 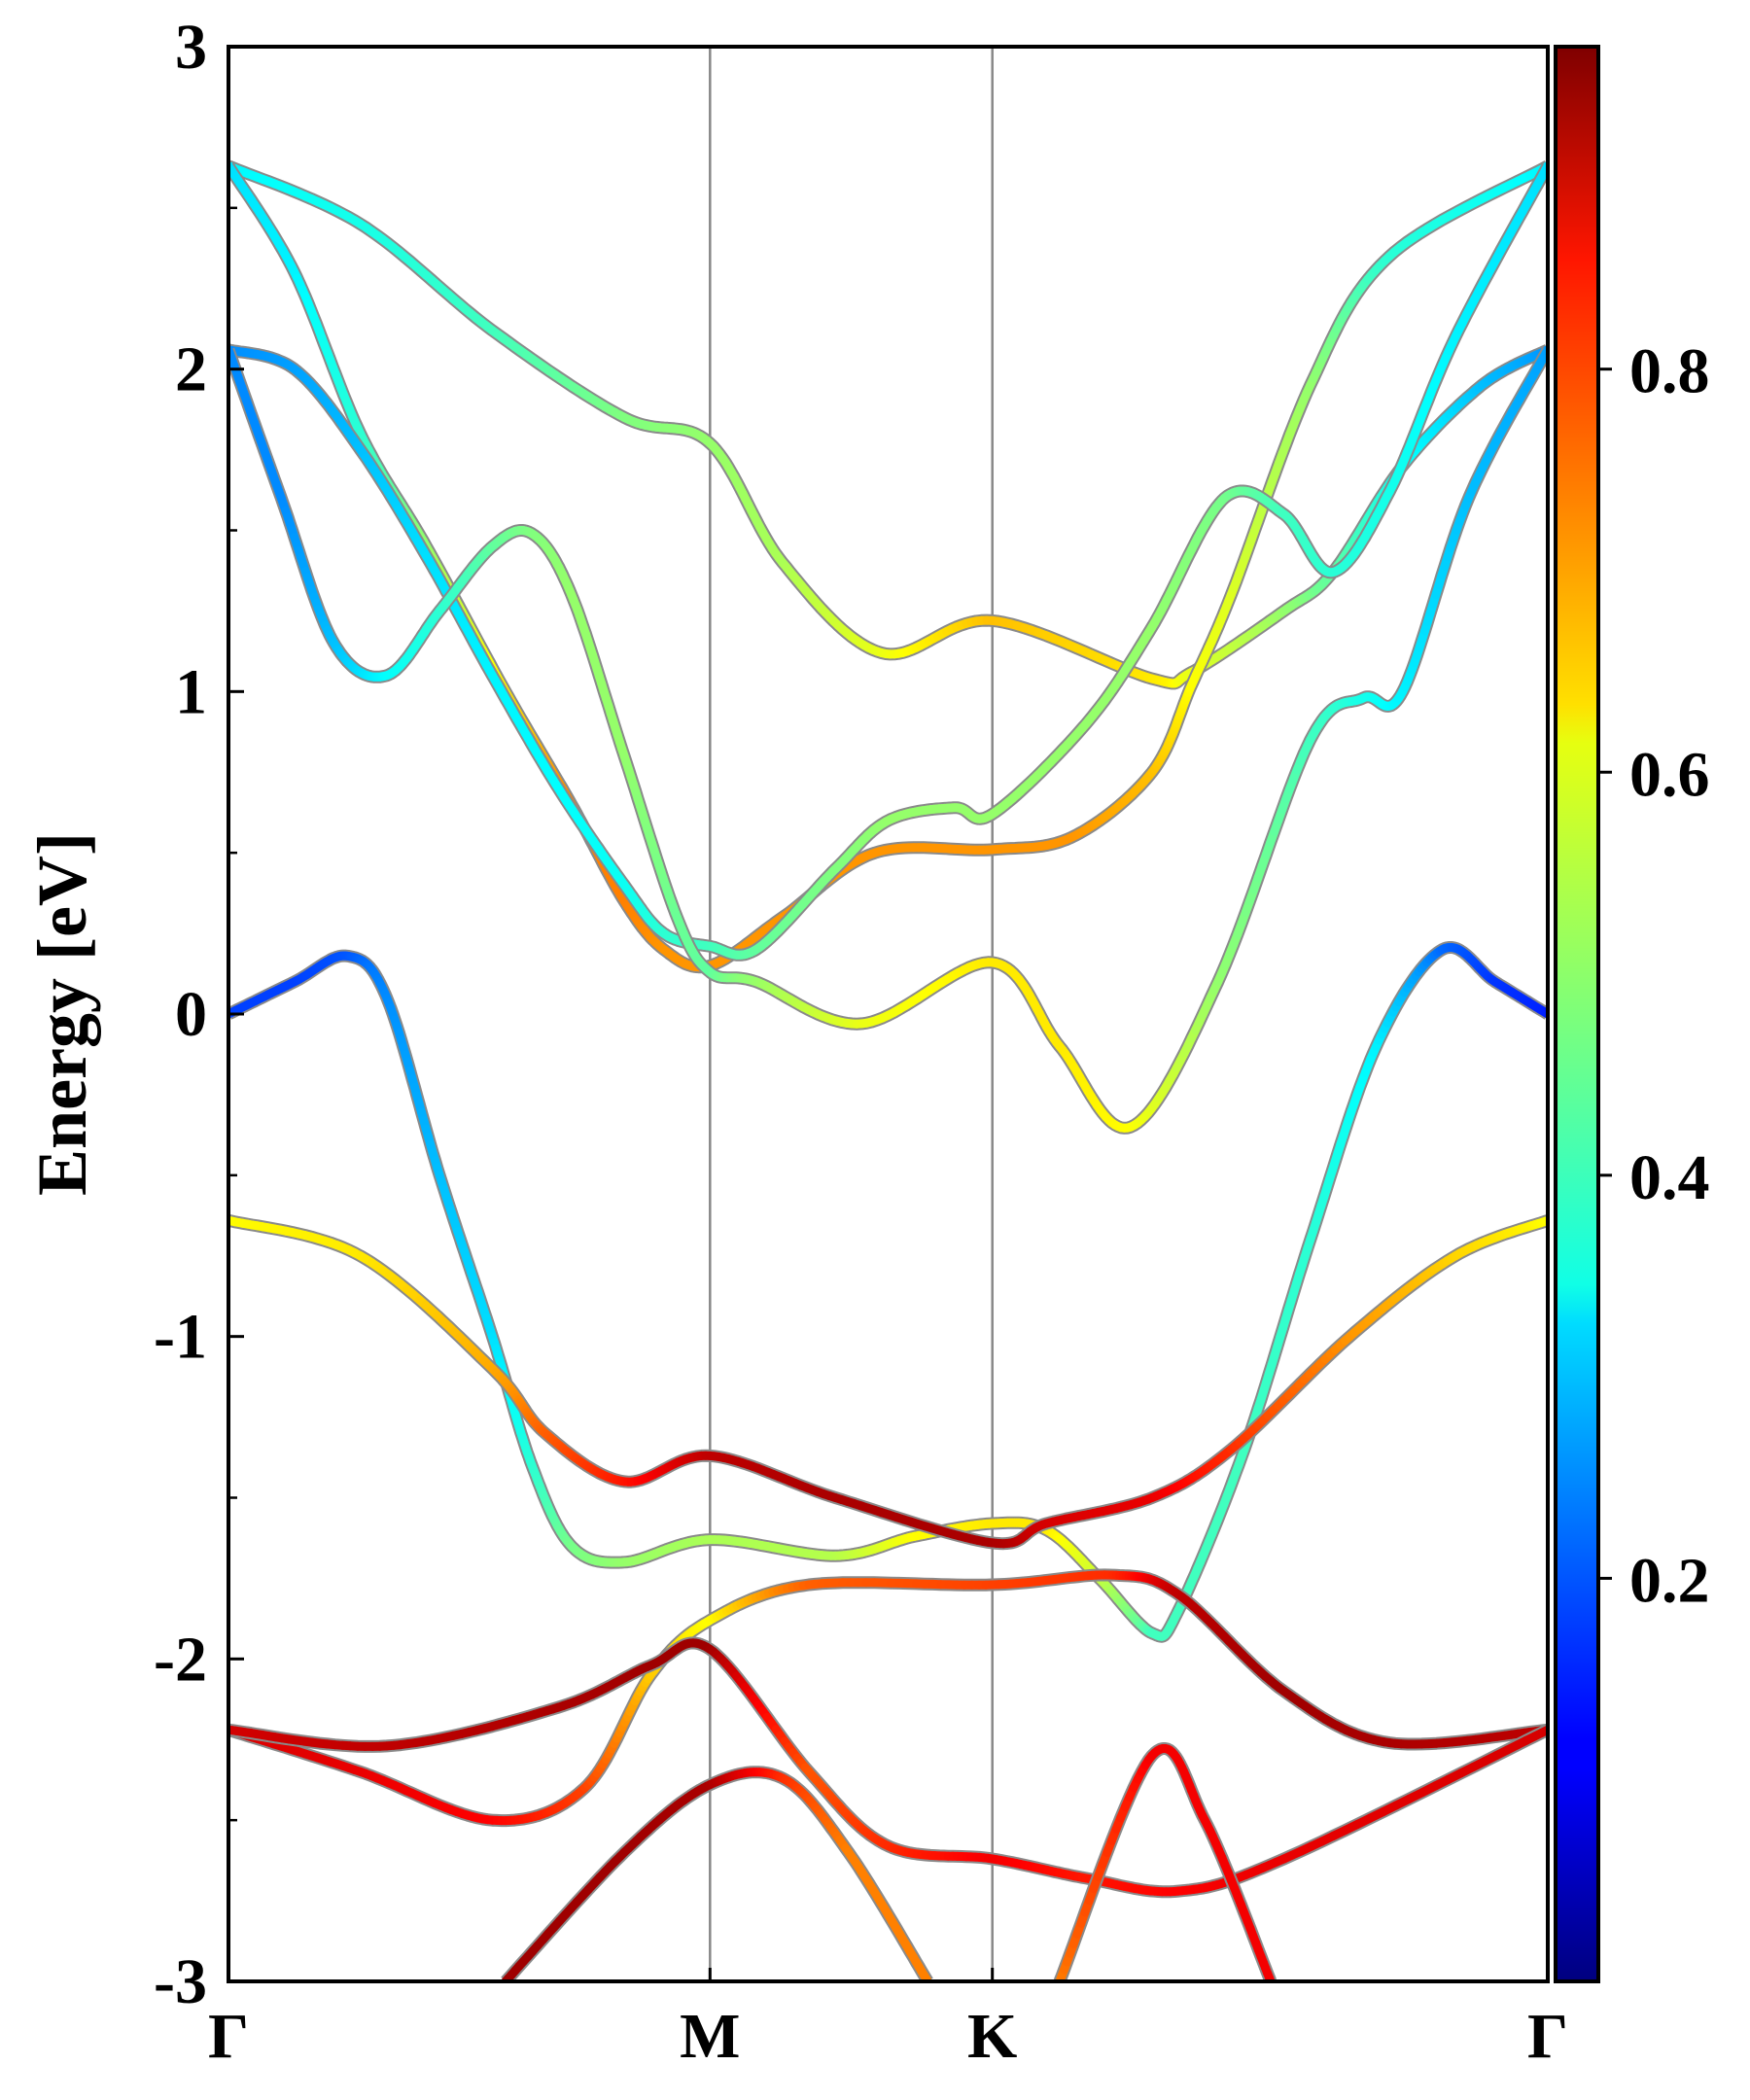 What do you see at coordinates (191, 369) in the screenshot?
I see `y-tick-label: 2` at bounding box center [191, 369].